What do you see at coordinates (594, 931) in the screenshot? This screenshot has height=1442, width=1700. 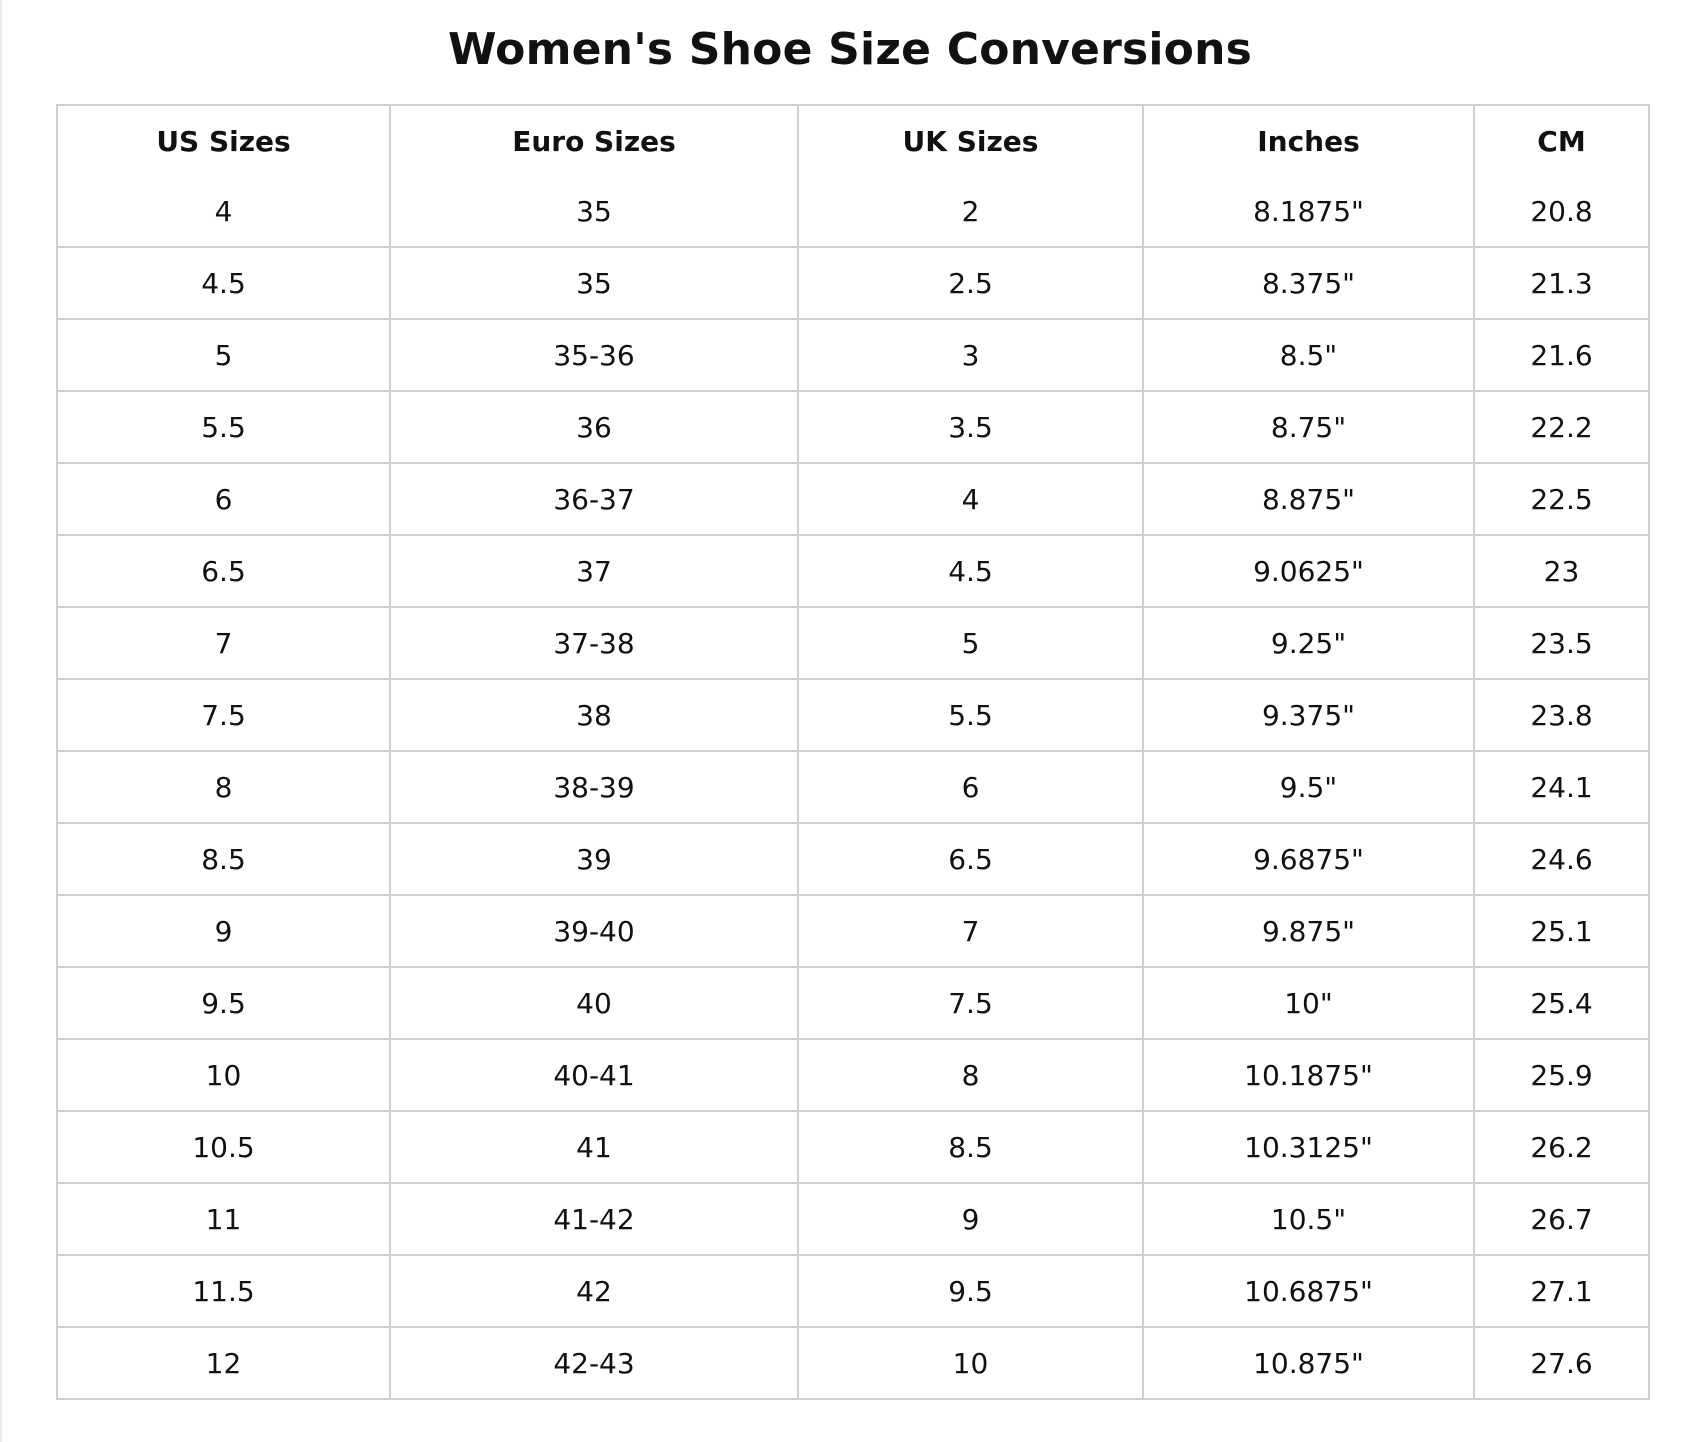 I see `euro-size-cell: 39-40` at bounding box center [594, 931].